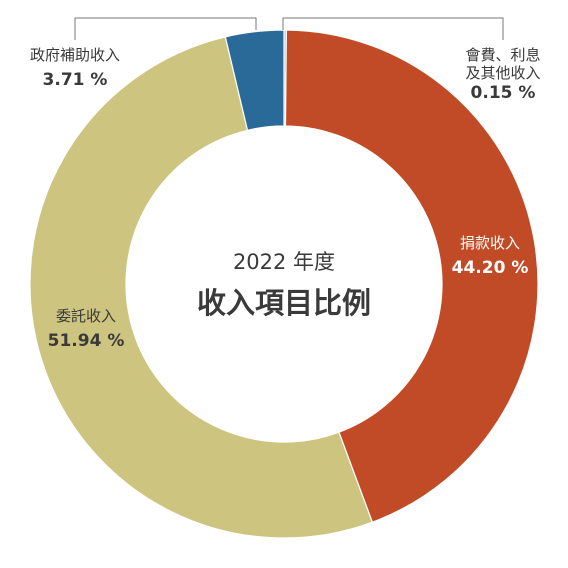 The width and height of the screenshot is (568, 568). What do you see at coordinates (75, 80) in the screenshot?
I see `slice-label-value-2: 3.71 %` at bounding box center [75, 80].